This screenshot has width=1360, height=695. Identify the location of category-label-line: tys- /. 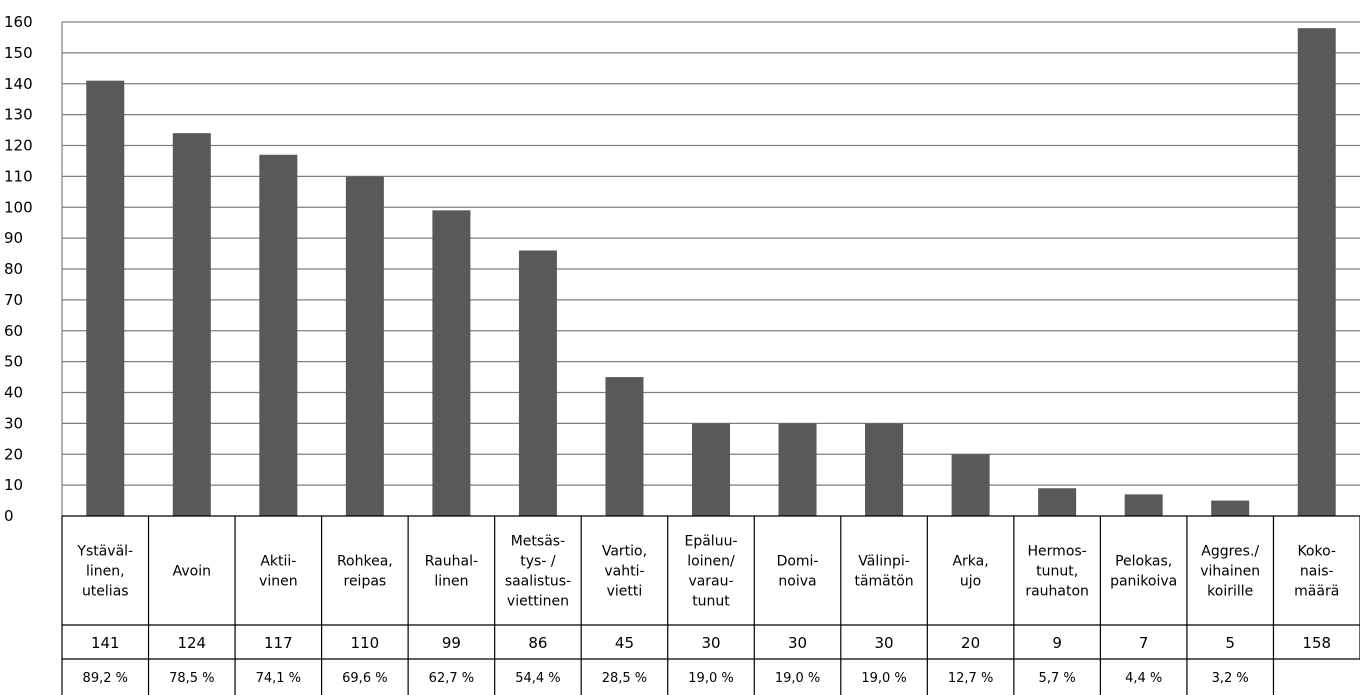
(538, 562).